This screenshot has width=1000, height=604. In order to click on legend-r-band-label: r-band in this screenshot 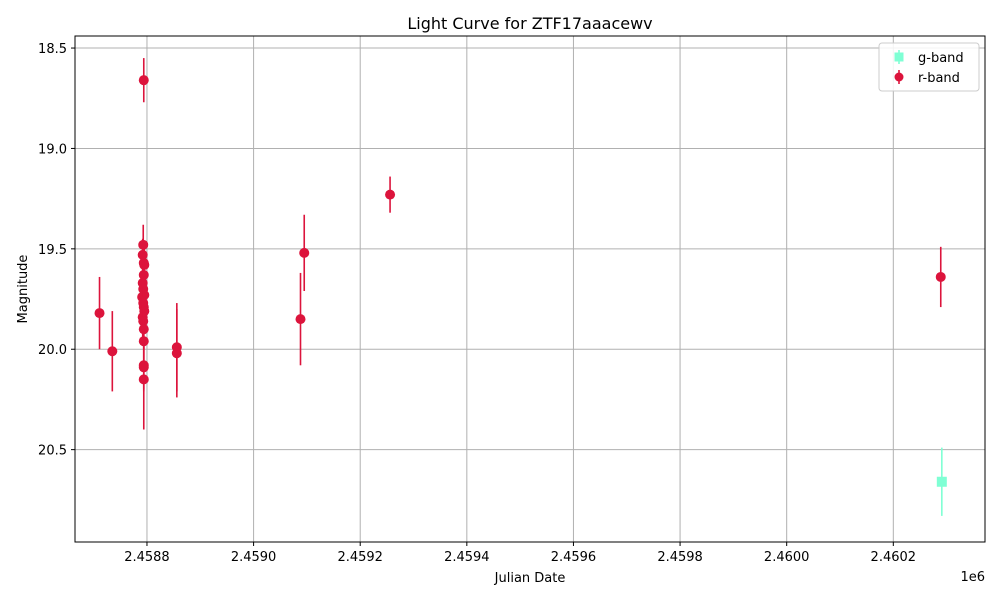, I will do `click(939, 78)`.